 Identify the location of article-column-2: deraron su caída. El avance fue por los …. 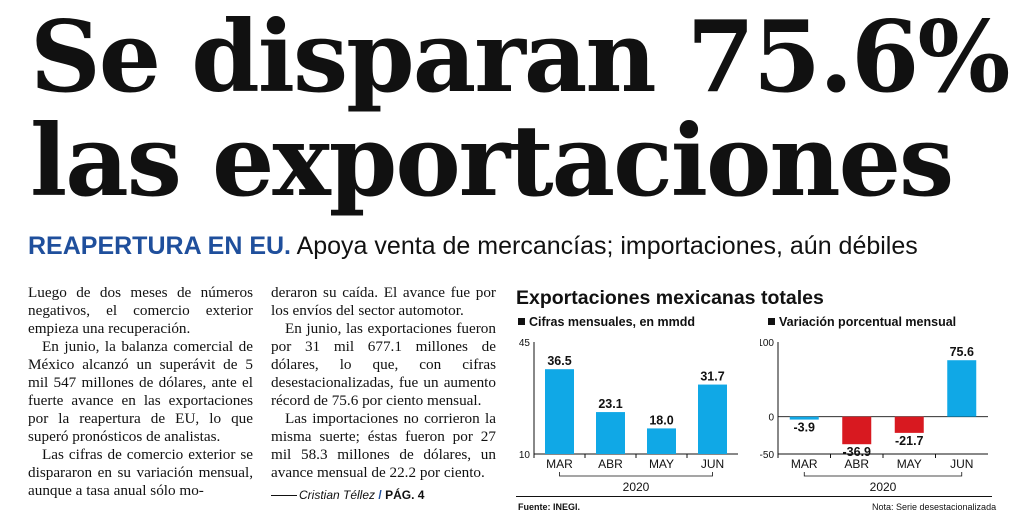
(383, 394).